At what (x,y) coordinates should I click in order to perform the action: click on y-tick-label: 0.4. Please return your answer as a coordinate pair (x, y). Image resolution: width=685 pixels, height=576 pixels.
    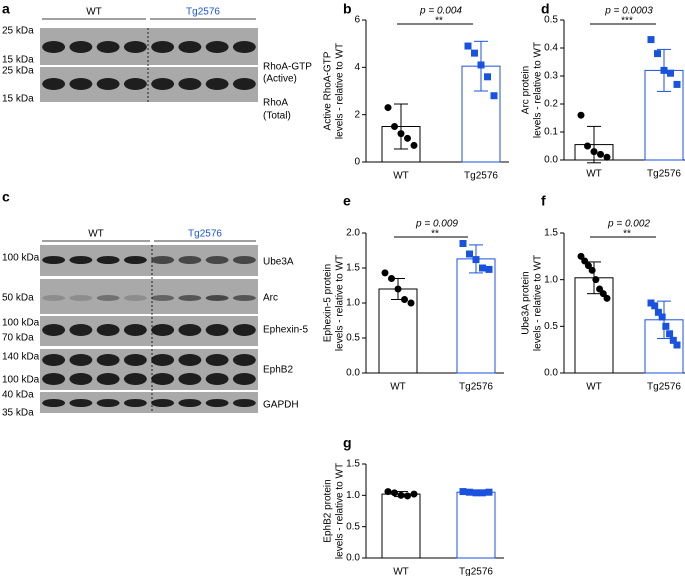
    Looking at the image, I should click on (551, 48).